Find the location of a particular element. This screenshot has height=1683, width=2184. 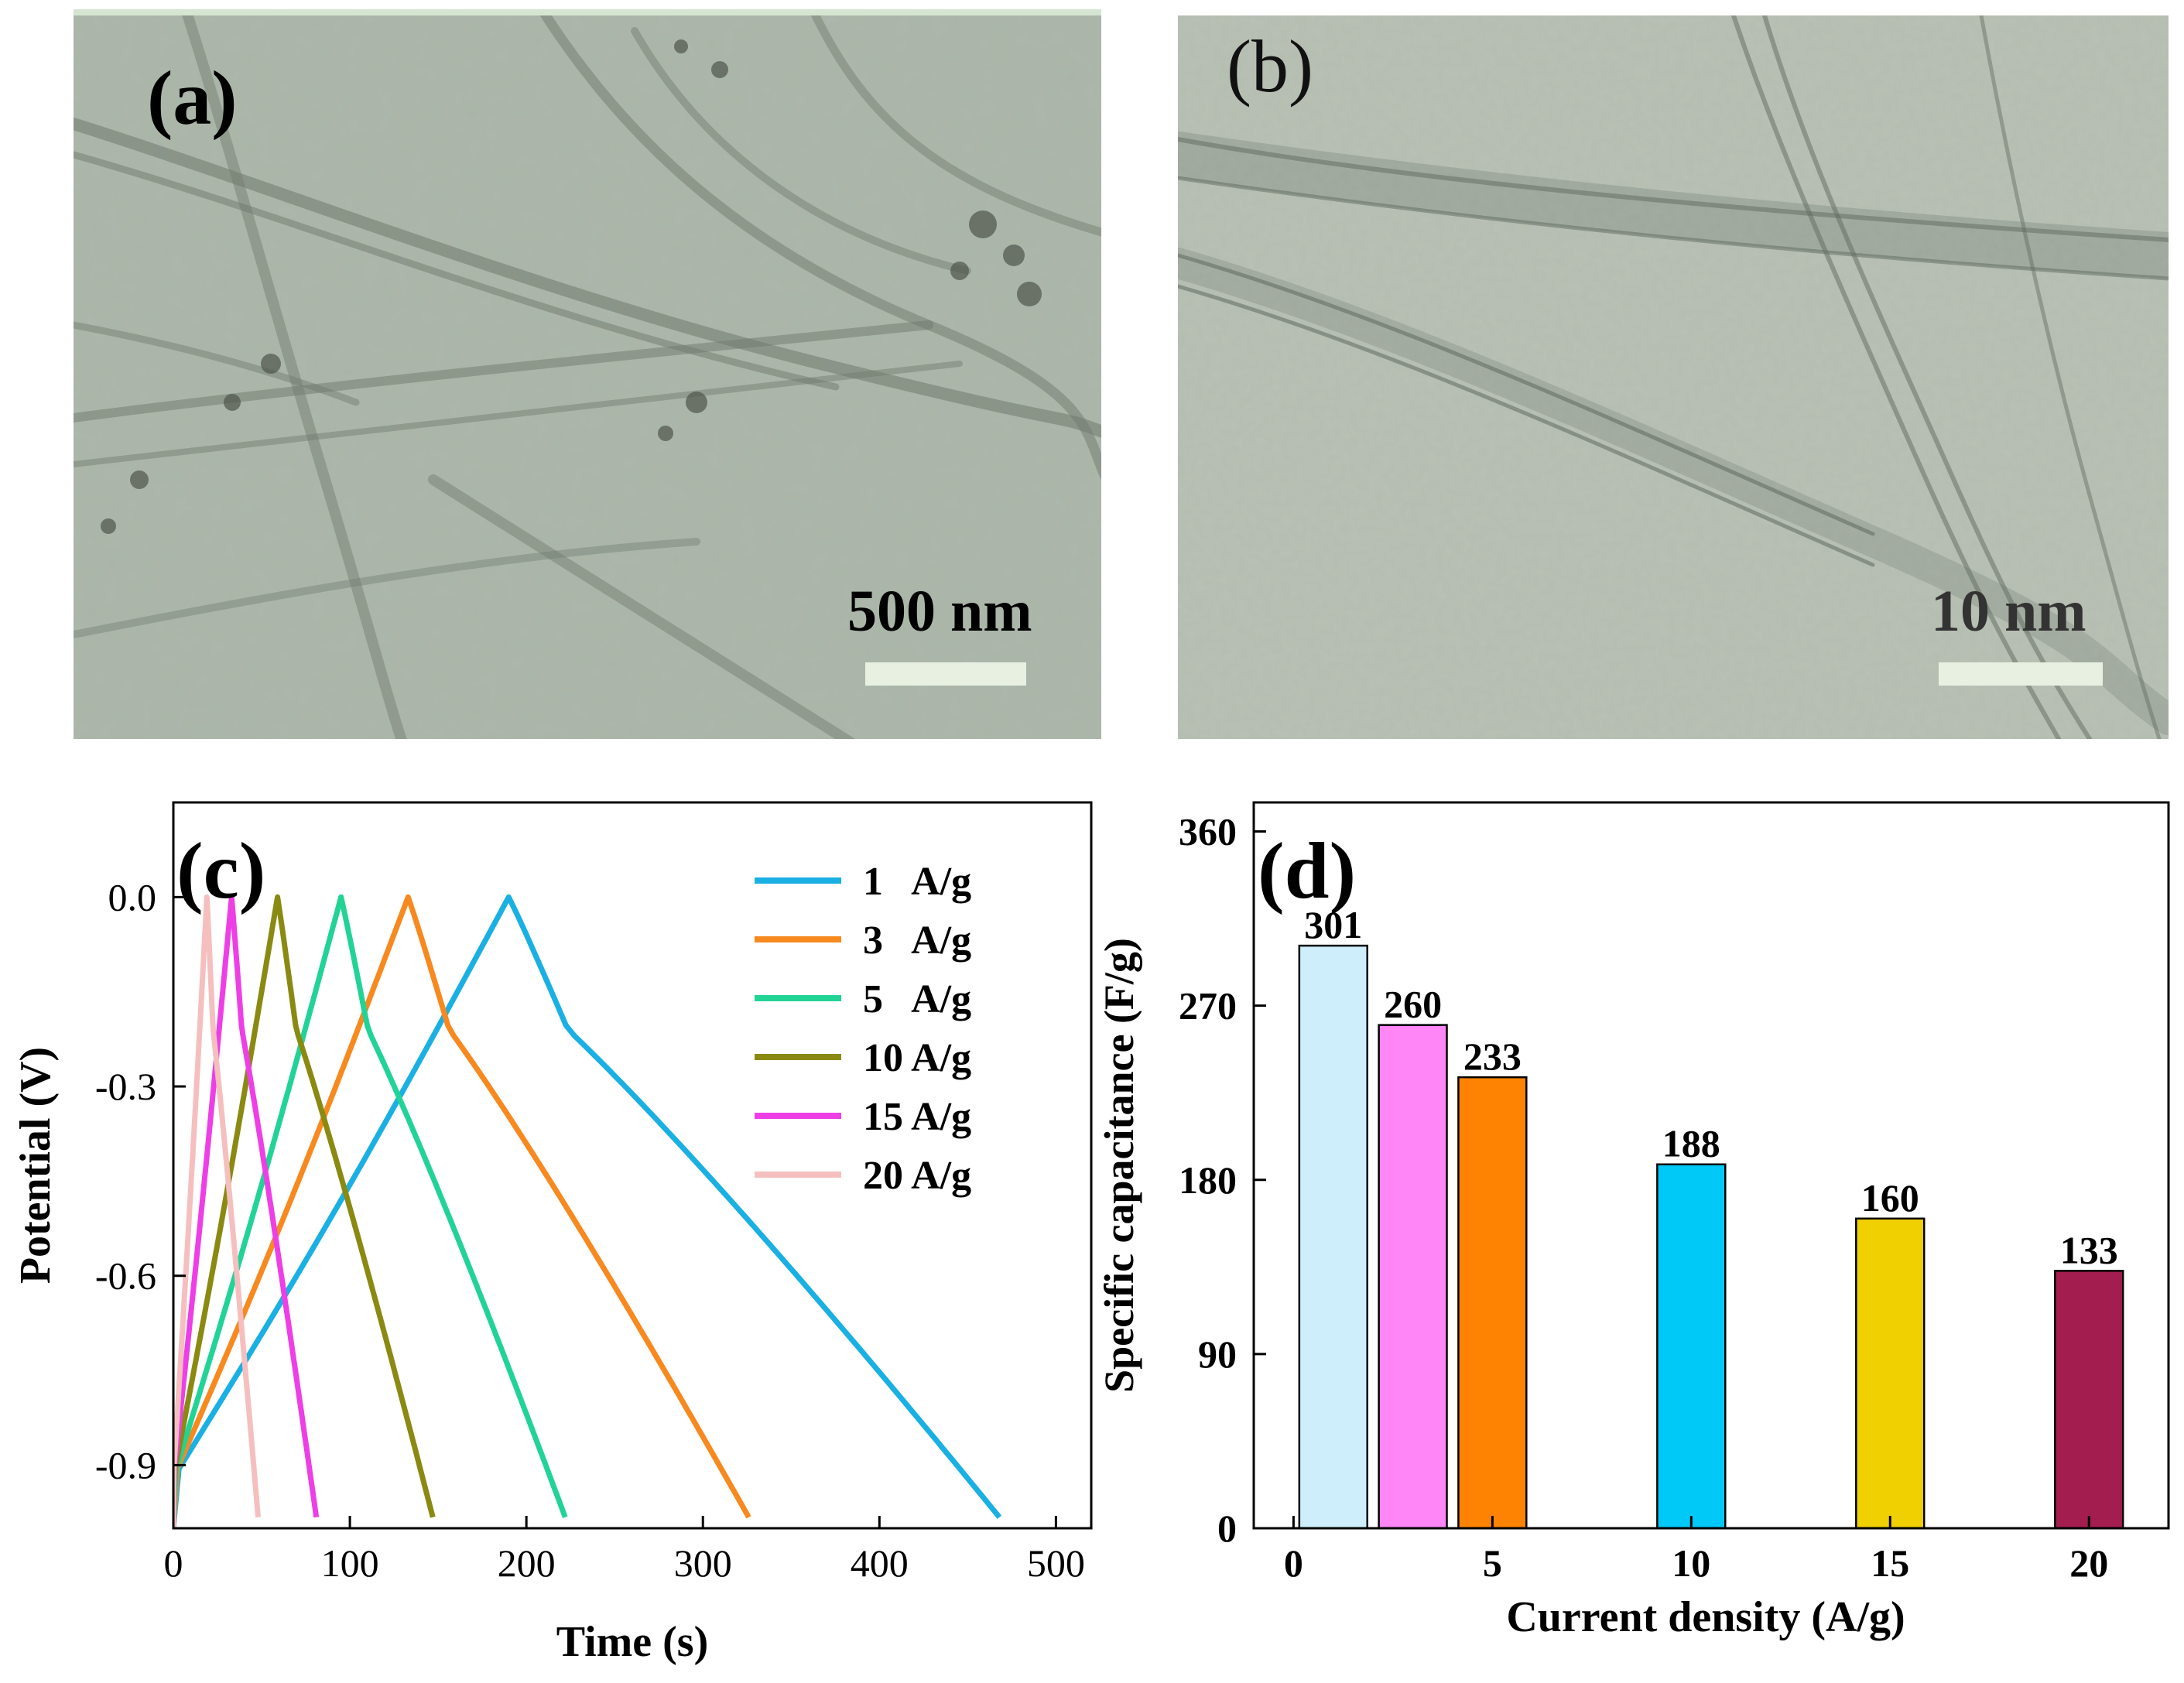

d-bar-value-label: 133 is located at coordinates (2089, 1249).